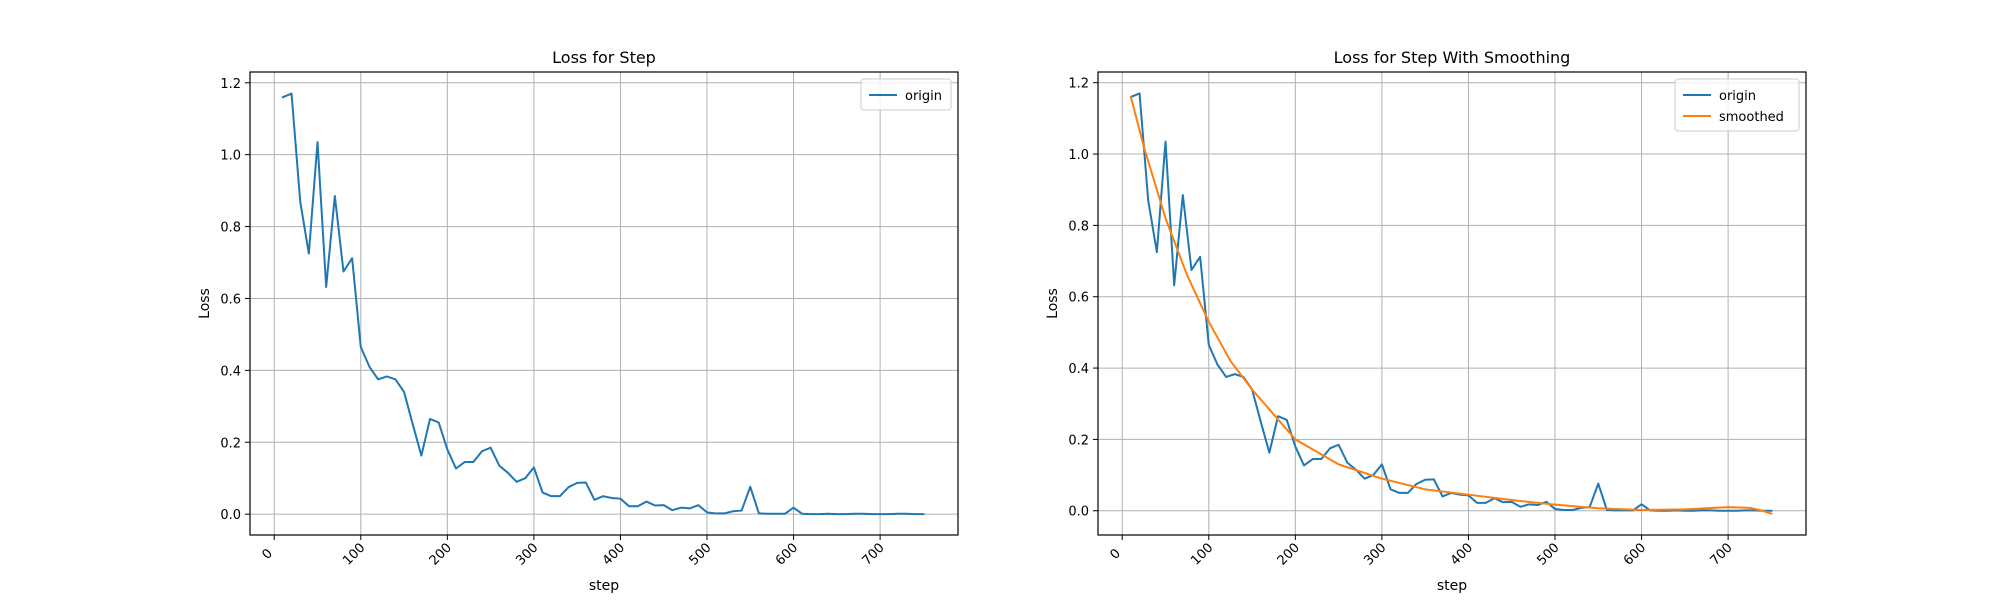  I want to click on legend: origin smoothed, so click(1737, 105).